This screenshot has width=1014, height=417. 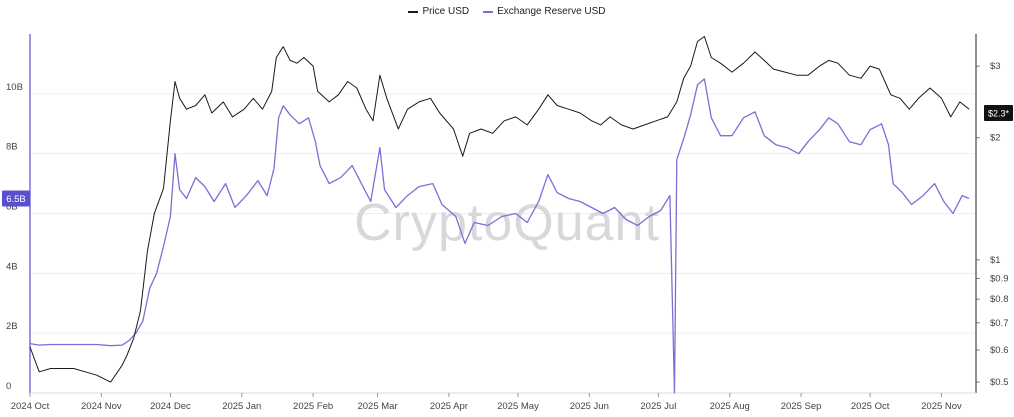 I want to click on y-left-tick-label: 10B, so click(x=14, y=87).